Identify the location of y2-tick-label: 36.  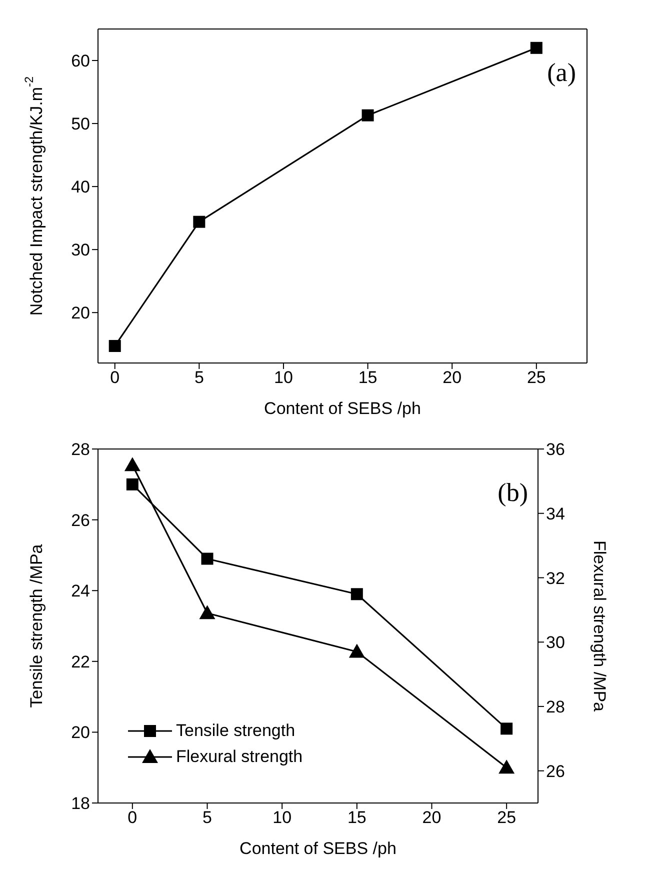
(555, 450).